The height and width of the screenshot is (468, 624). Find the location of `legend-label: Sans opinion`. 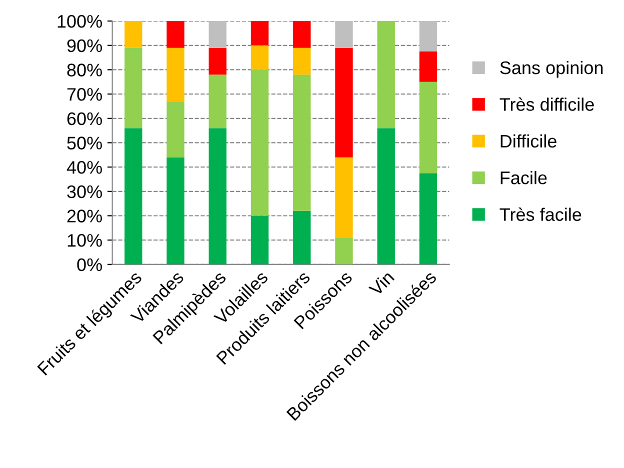

legend-label: Sans opinion is located at coordinates (551, 69).